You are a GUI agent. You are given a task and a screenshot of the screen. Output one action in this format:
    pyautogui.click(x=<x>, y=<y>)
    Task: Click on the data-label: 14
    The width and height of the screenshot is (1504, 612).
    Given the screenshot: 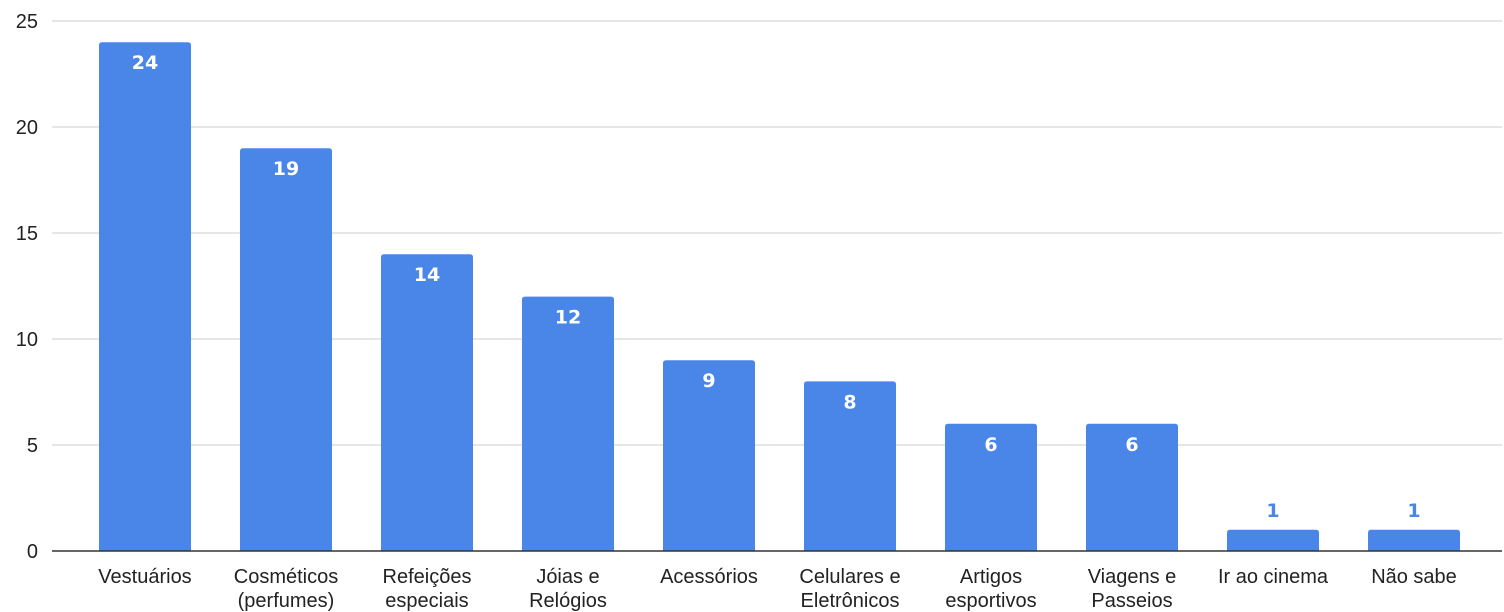 What is the action you would take?
    pyautogui.click(x=427, y=275)
    